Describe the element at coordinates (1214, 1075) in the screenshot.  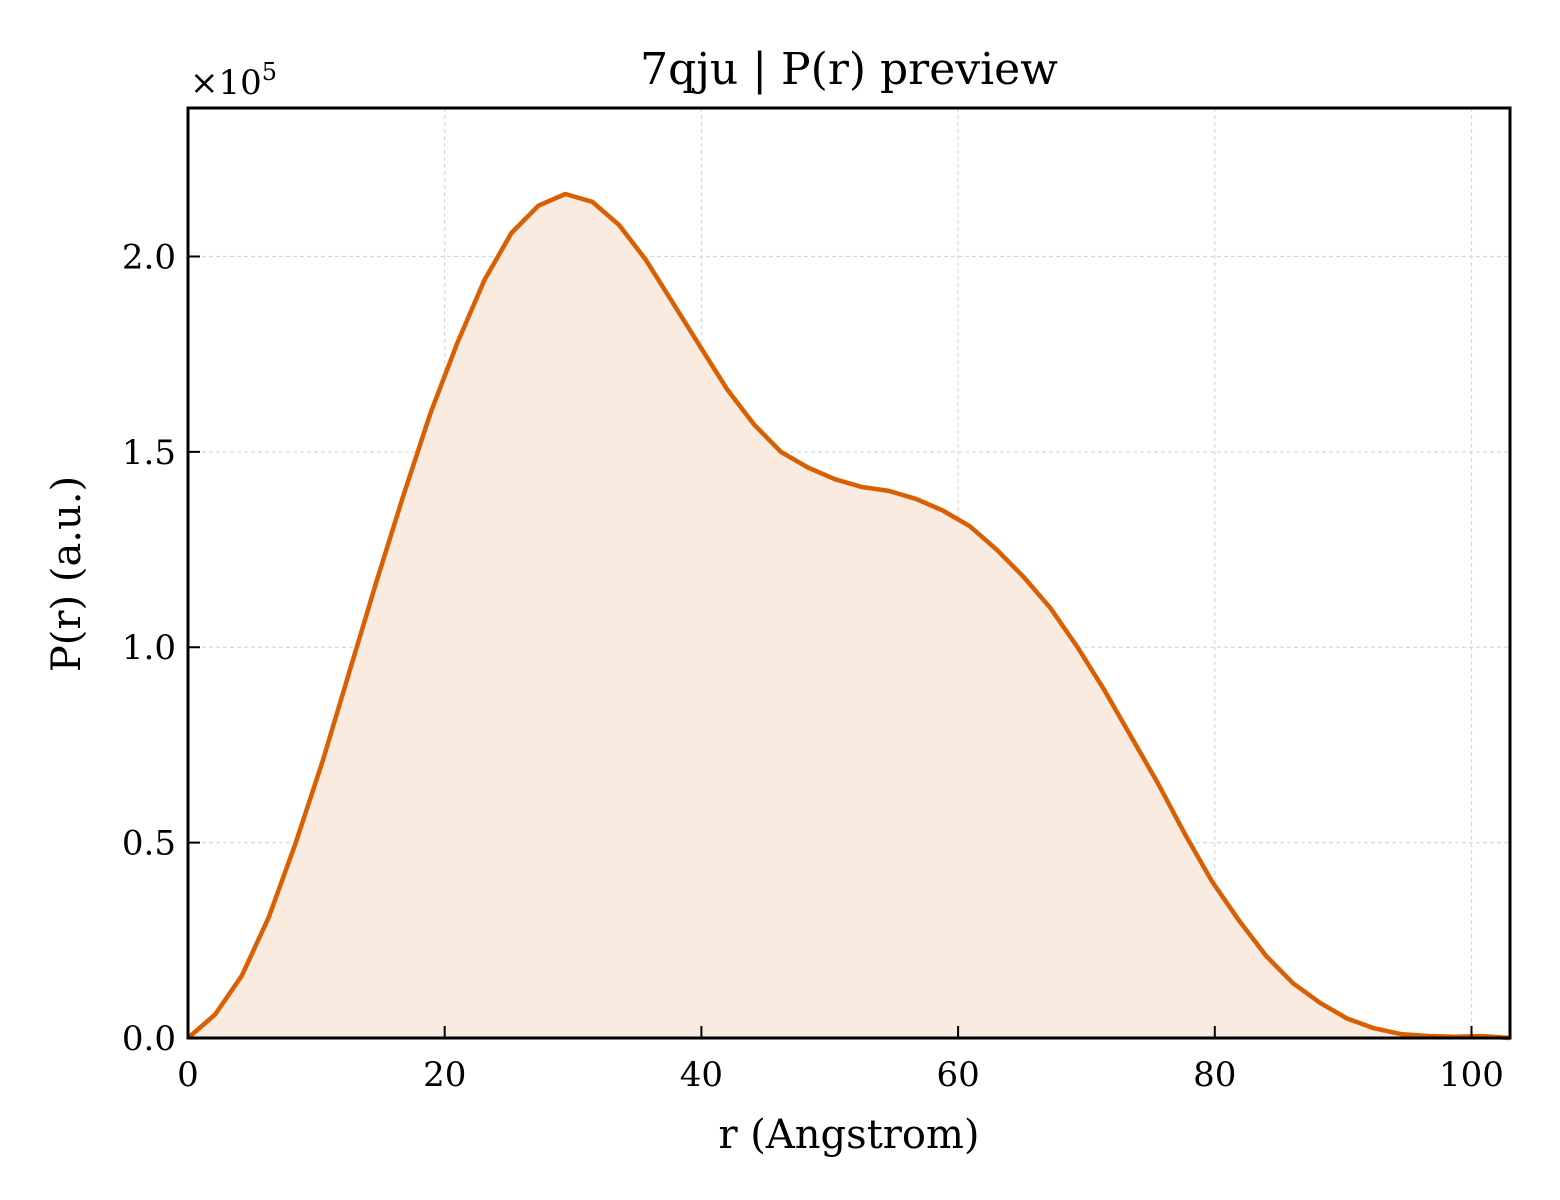
I see `x-tick-label: 80` at that location.